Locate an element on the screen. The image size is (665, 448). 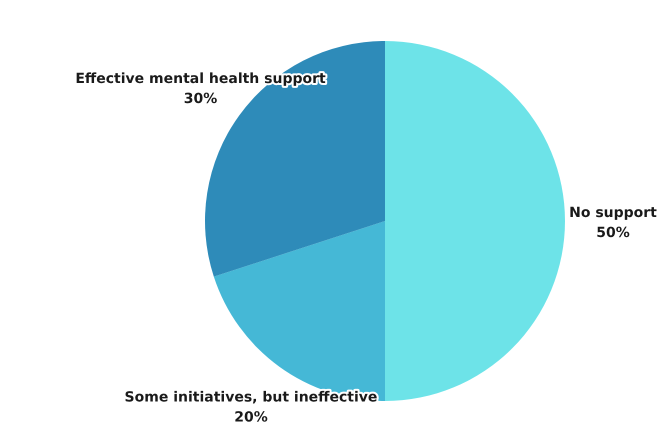
slice-label: Some initiatives, but ineffective is located at coordinates (251, 397).